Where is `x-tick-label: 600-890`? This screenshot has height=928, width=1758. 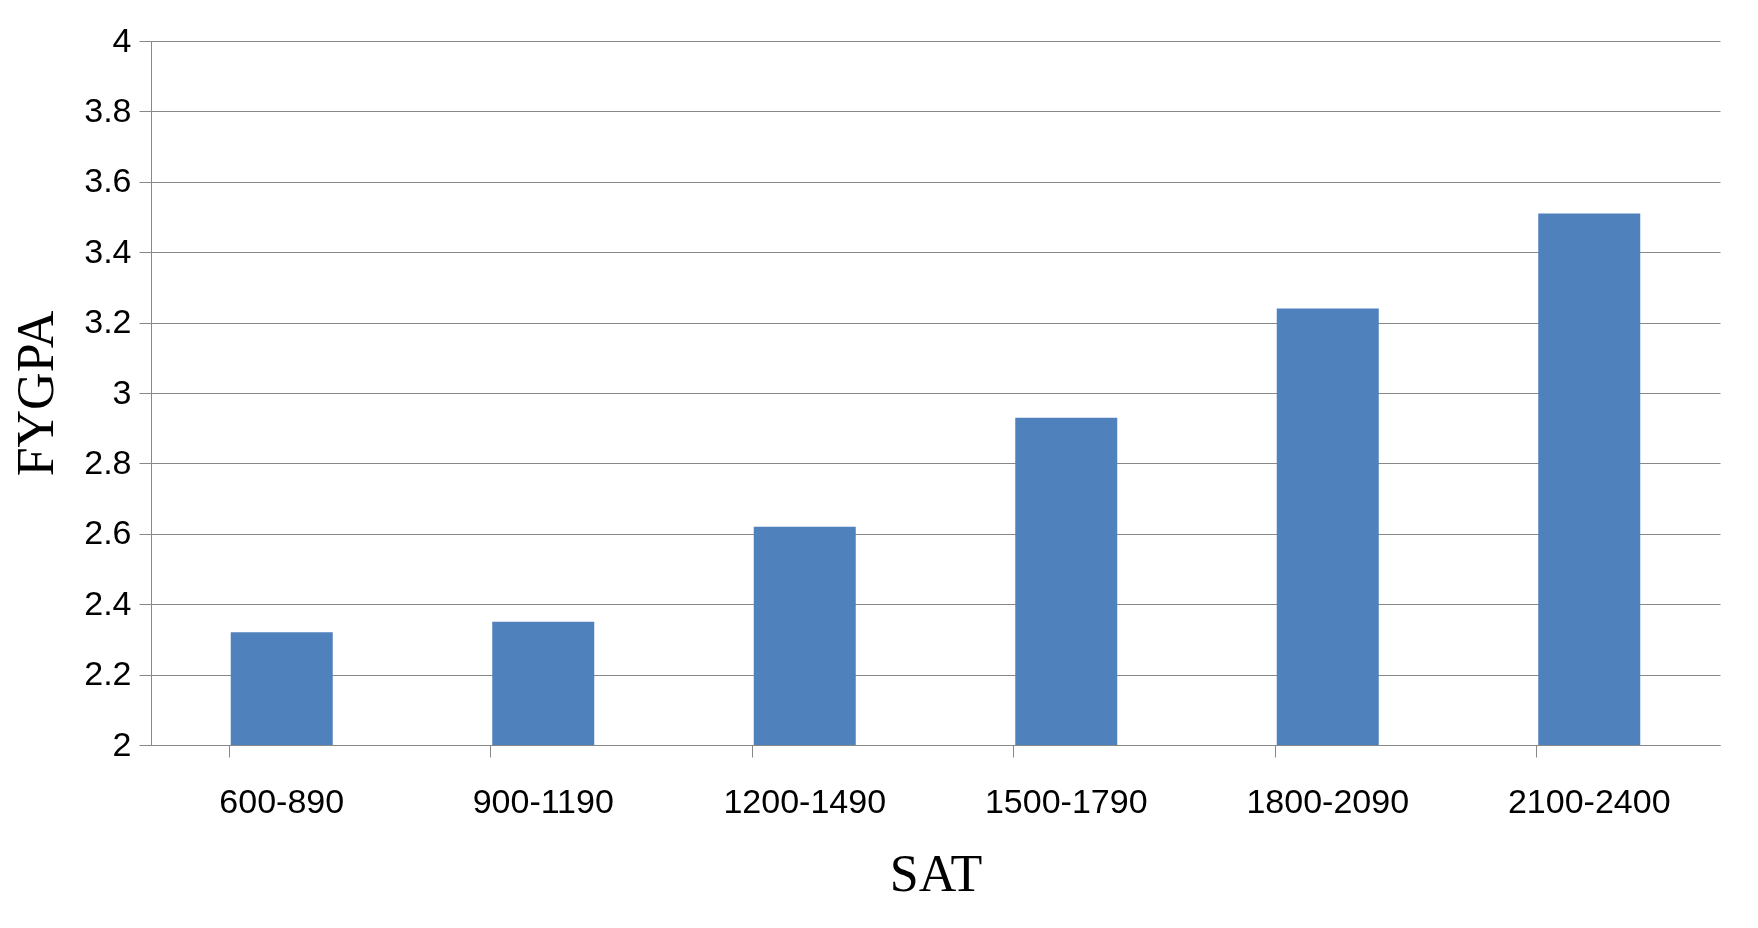 x-tick-label: 600-890 is located at coordinates (282, 800).